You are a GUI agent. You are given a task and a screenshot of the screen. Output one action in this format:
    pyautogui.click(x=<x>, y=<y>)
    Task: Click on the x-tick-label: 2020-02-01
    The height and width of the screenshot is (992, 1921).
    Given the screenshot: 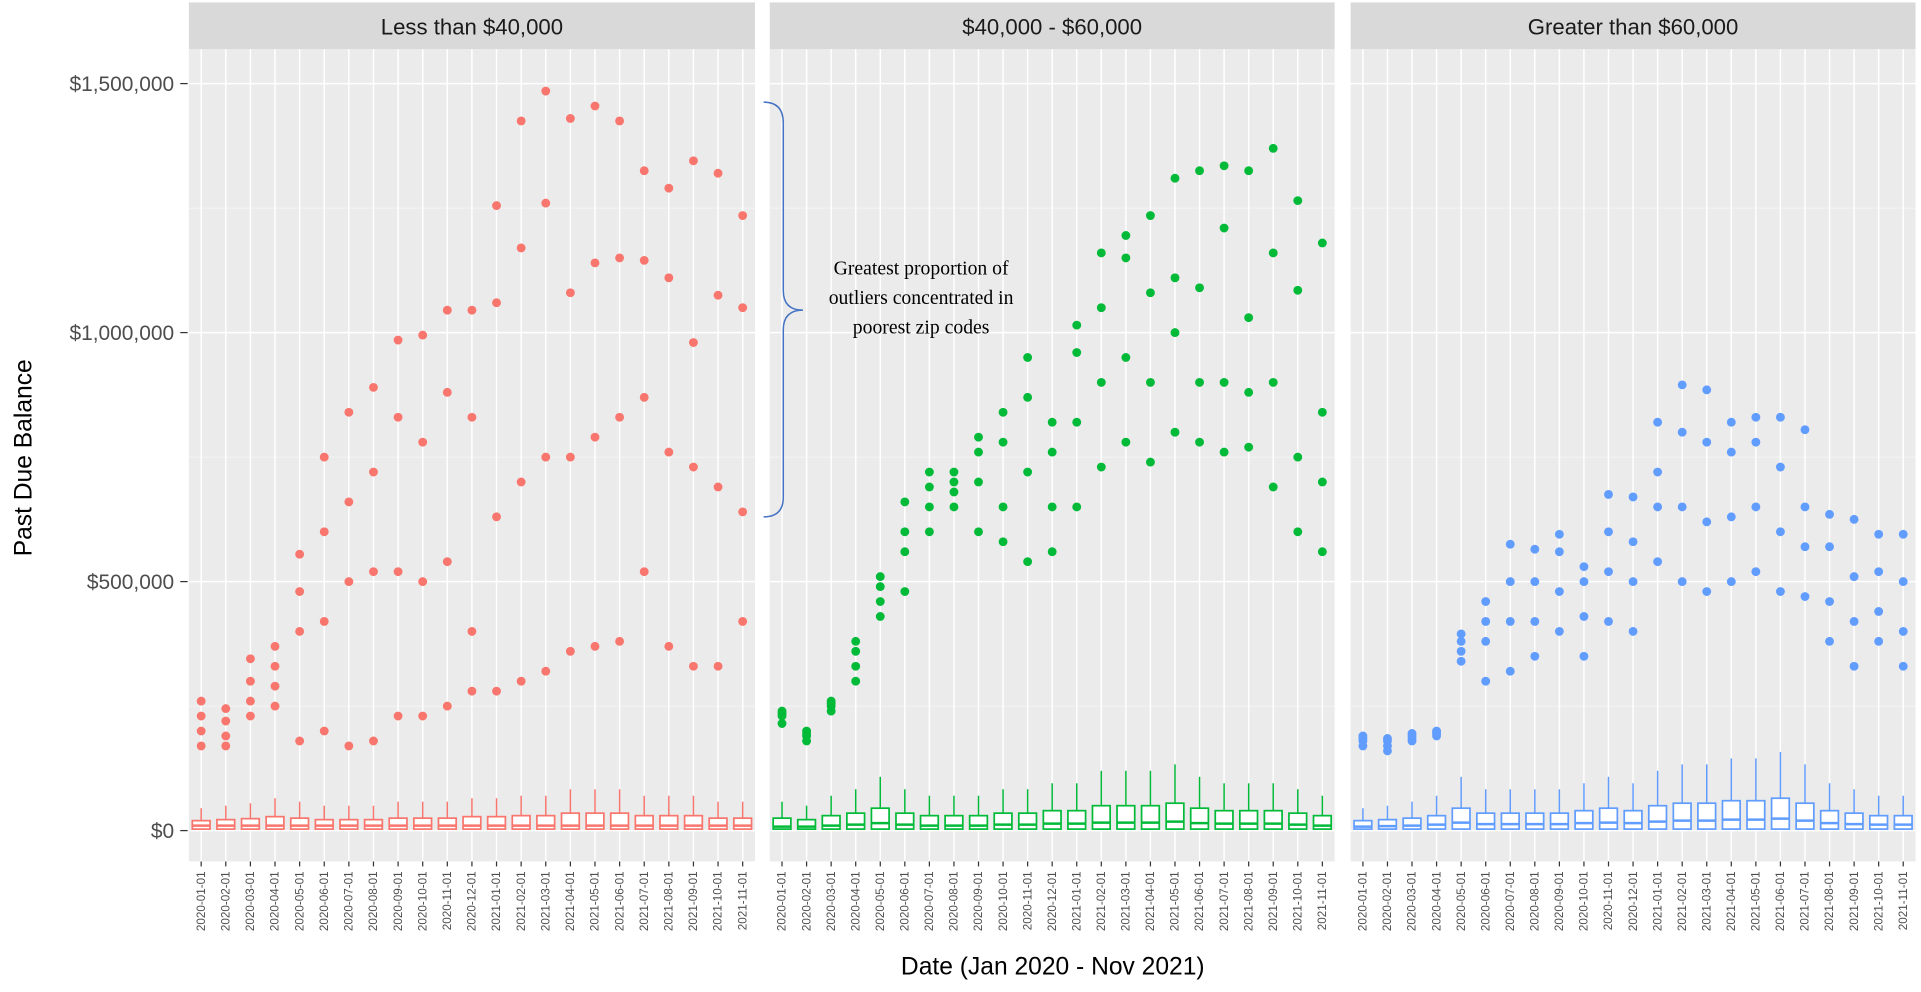 What is the action you would take?
    pyautogui.click(x=806, y=901)
    